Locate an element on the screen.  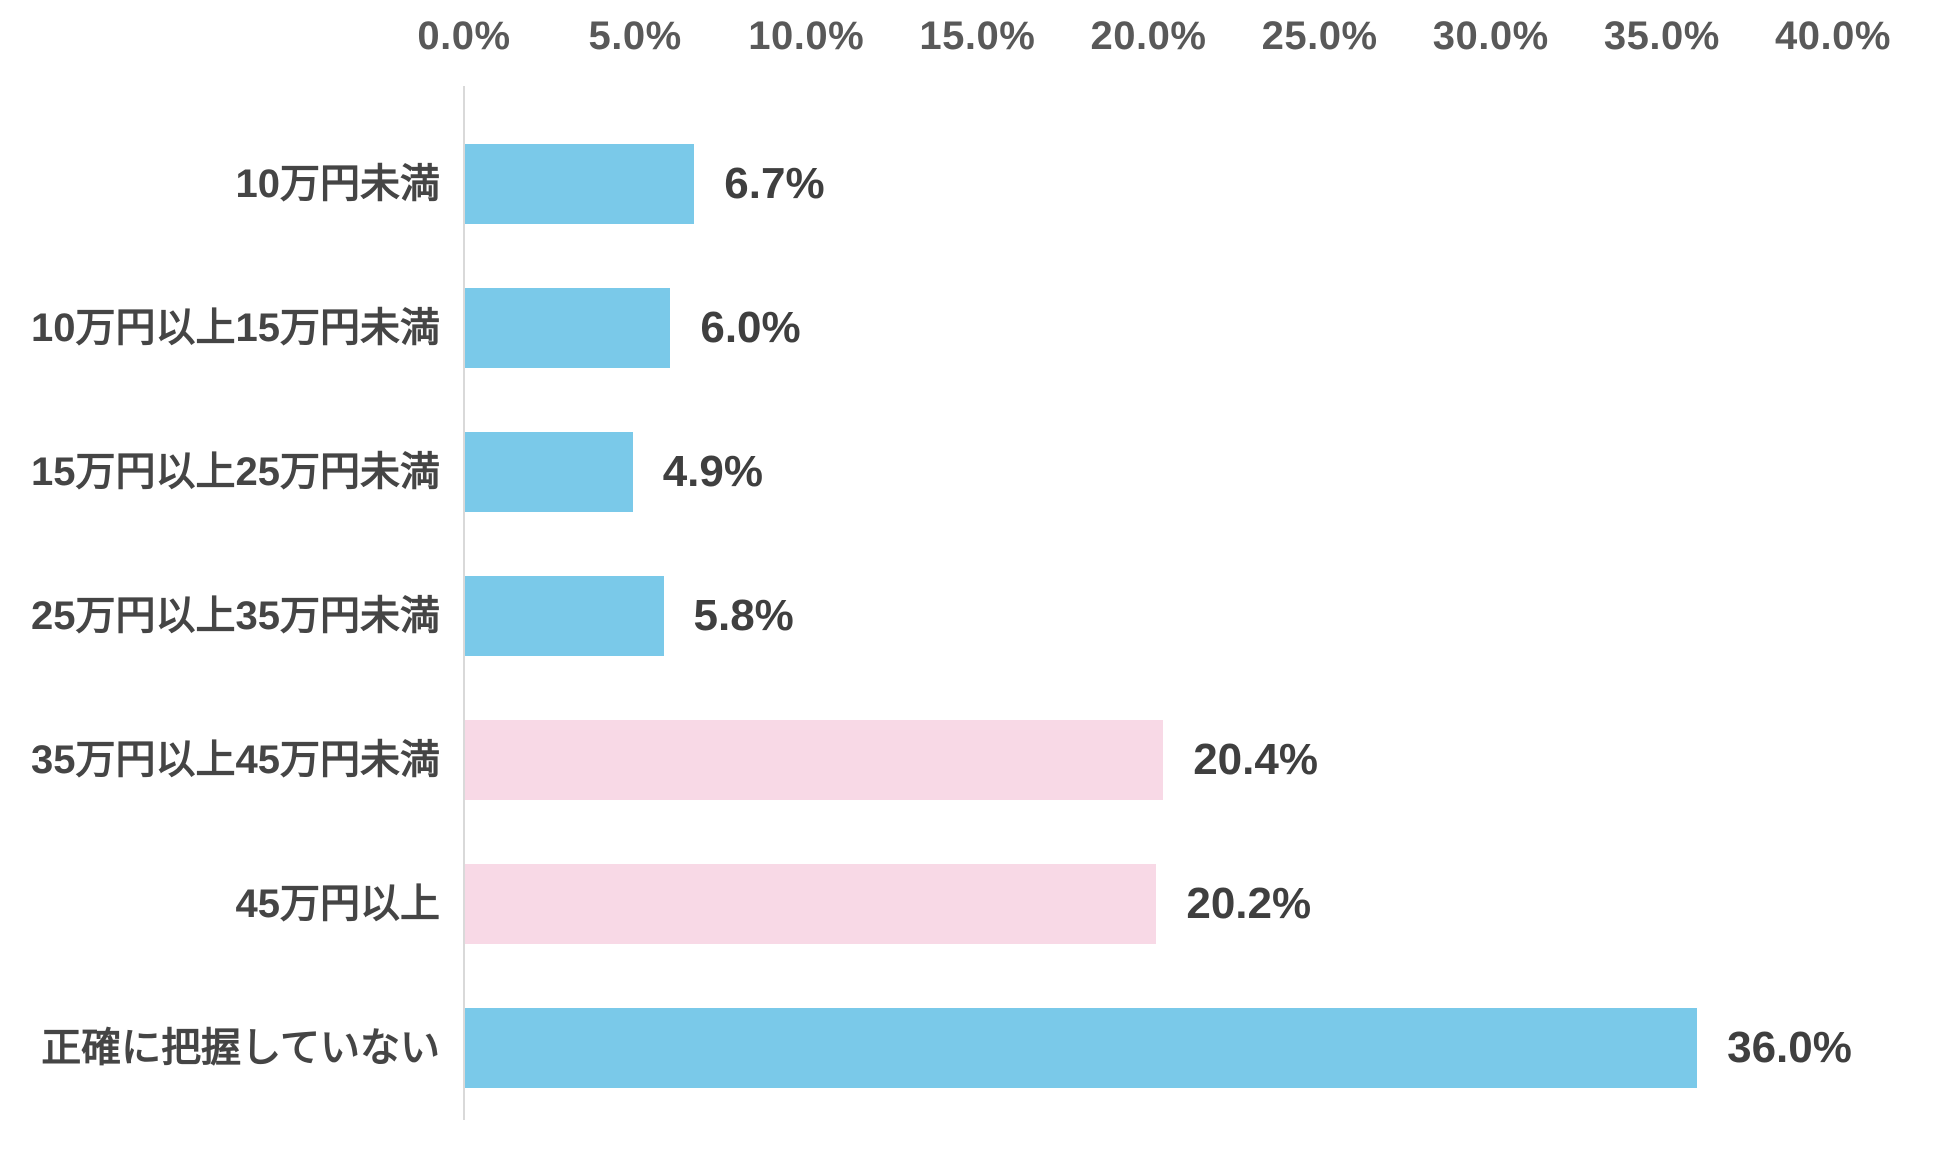
x-axis-tick-label: 20.0% is located at coordinates (1148, 36).